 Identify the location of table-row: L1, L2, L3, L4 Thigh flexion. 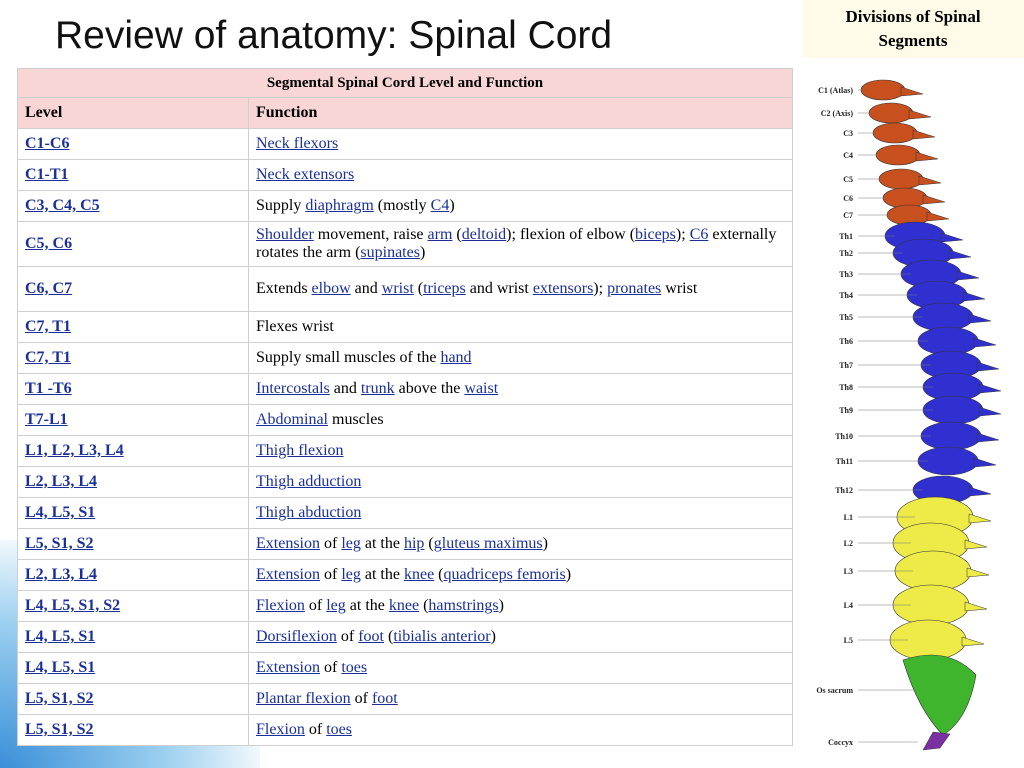
(405, 451).